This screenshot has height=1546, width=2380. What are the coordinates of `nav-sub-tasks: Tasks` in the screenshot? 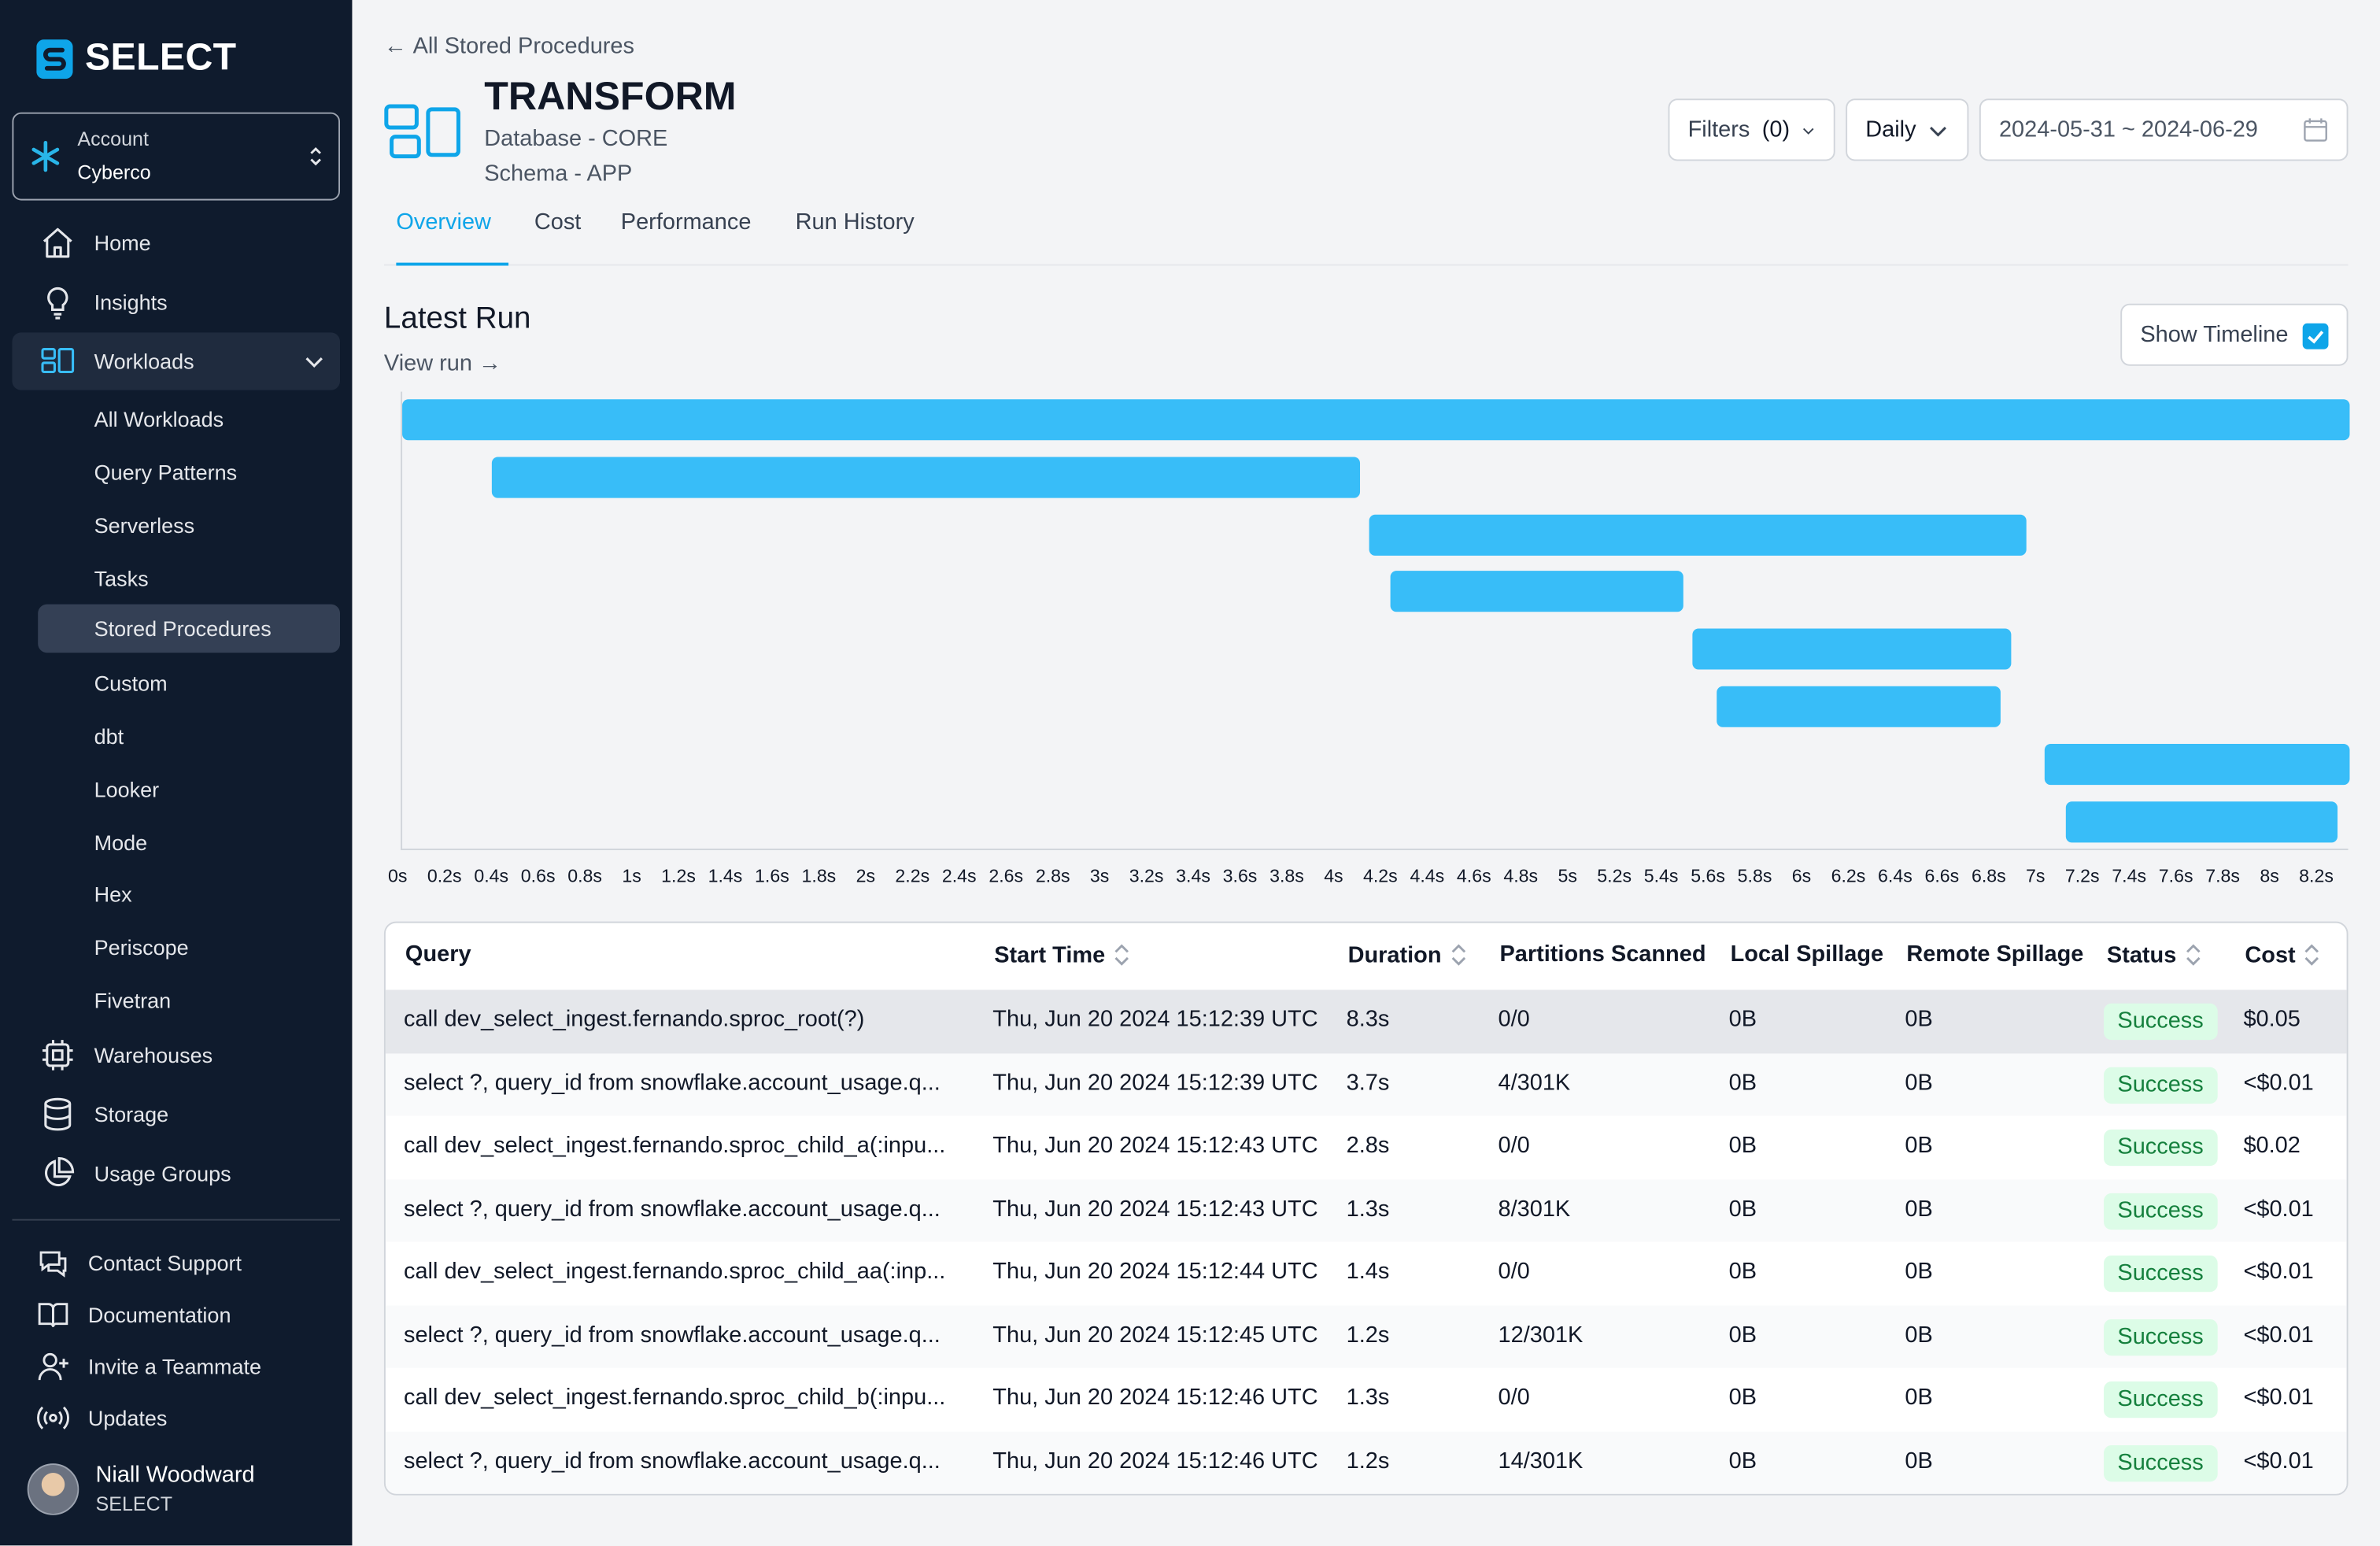 It's located at (122, 579).